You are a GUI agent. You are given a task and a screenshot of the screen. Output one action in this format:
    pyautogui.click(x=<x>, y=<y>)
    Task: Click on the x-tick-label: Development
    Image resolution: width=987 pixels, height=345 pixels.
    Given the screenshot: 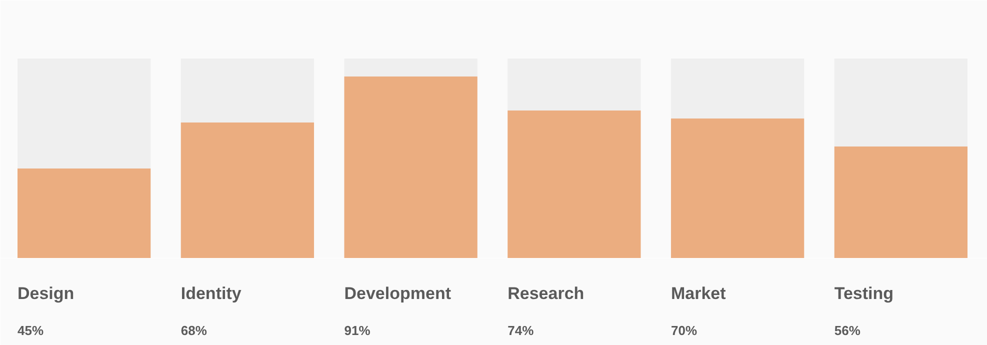 What is the action you would take?
    pyautogui.click(x=398, y=293)
    